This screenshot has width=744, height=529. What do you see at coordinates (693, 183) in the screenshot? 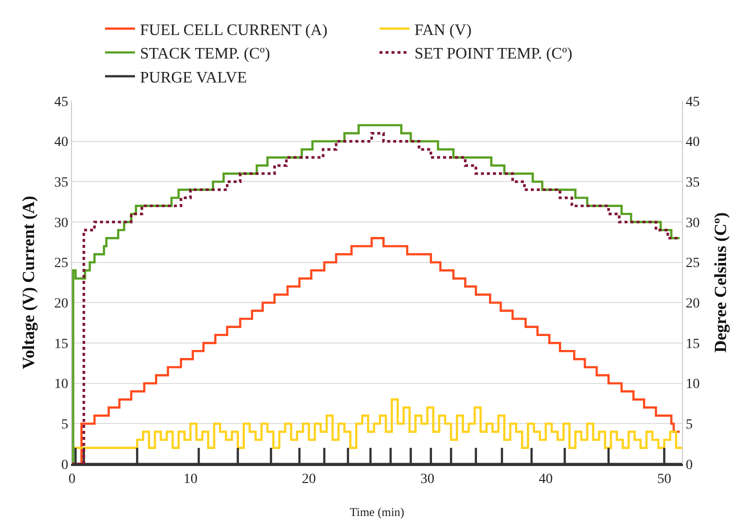
I see `y2-tick-label: 35` at bounding box center [693, 183].